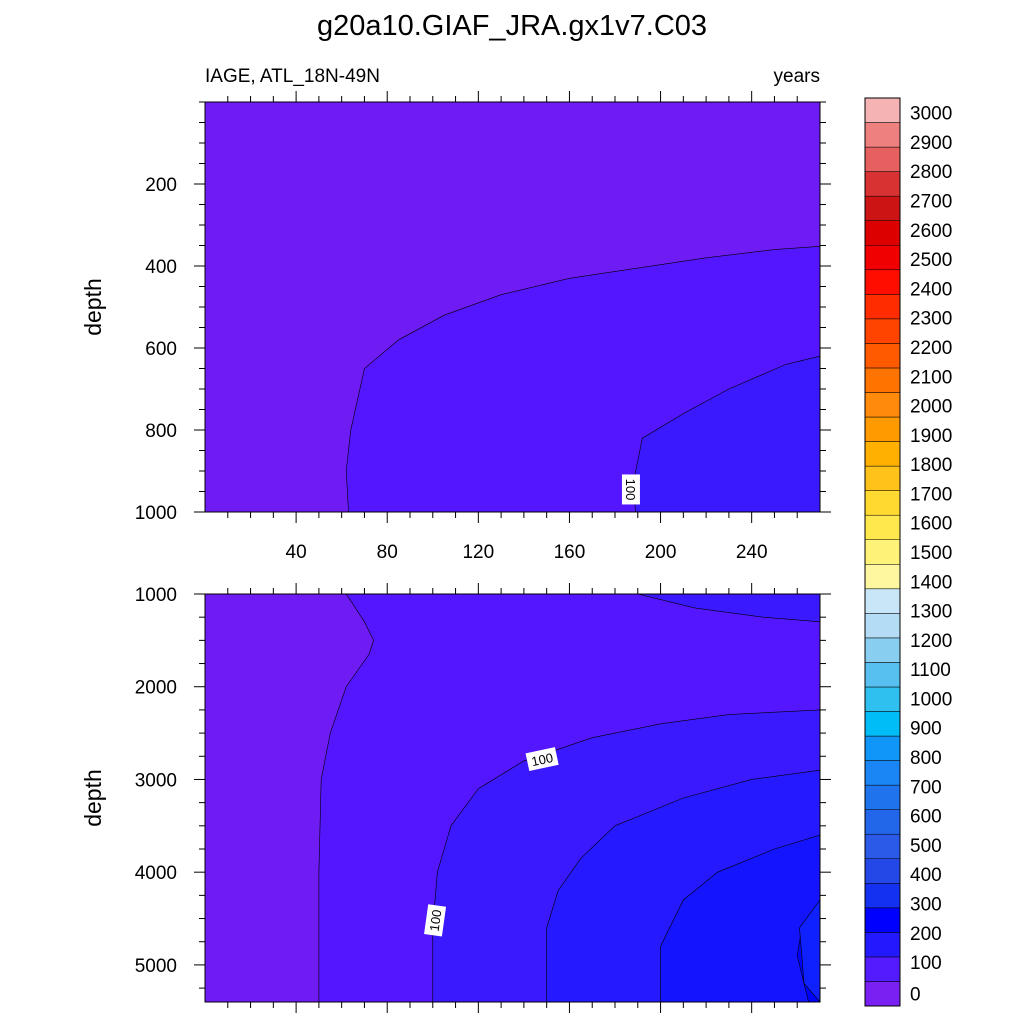  Describe the element at coordinates (931, 553) in the screenshot. I see `colorbar-label: 1500` at that location.